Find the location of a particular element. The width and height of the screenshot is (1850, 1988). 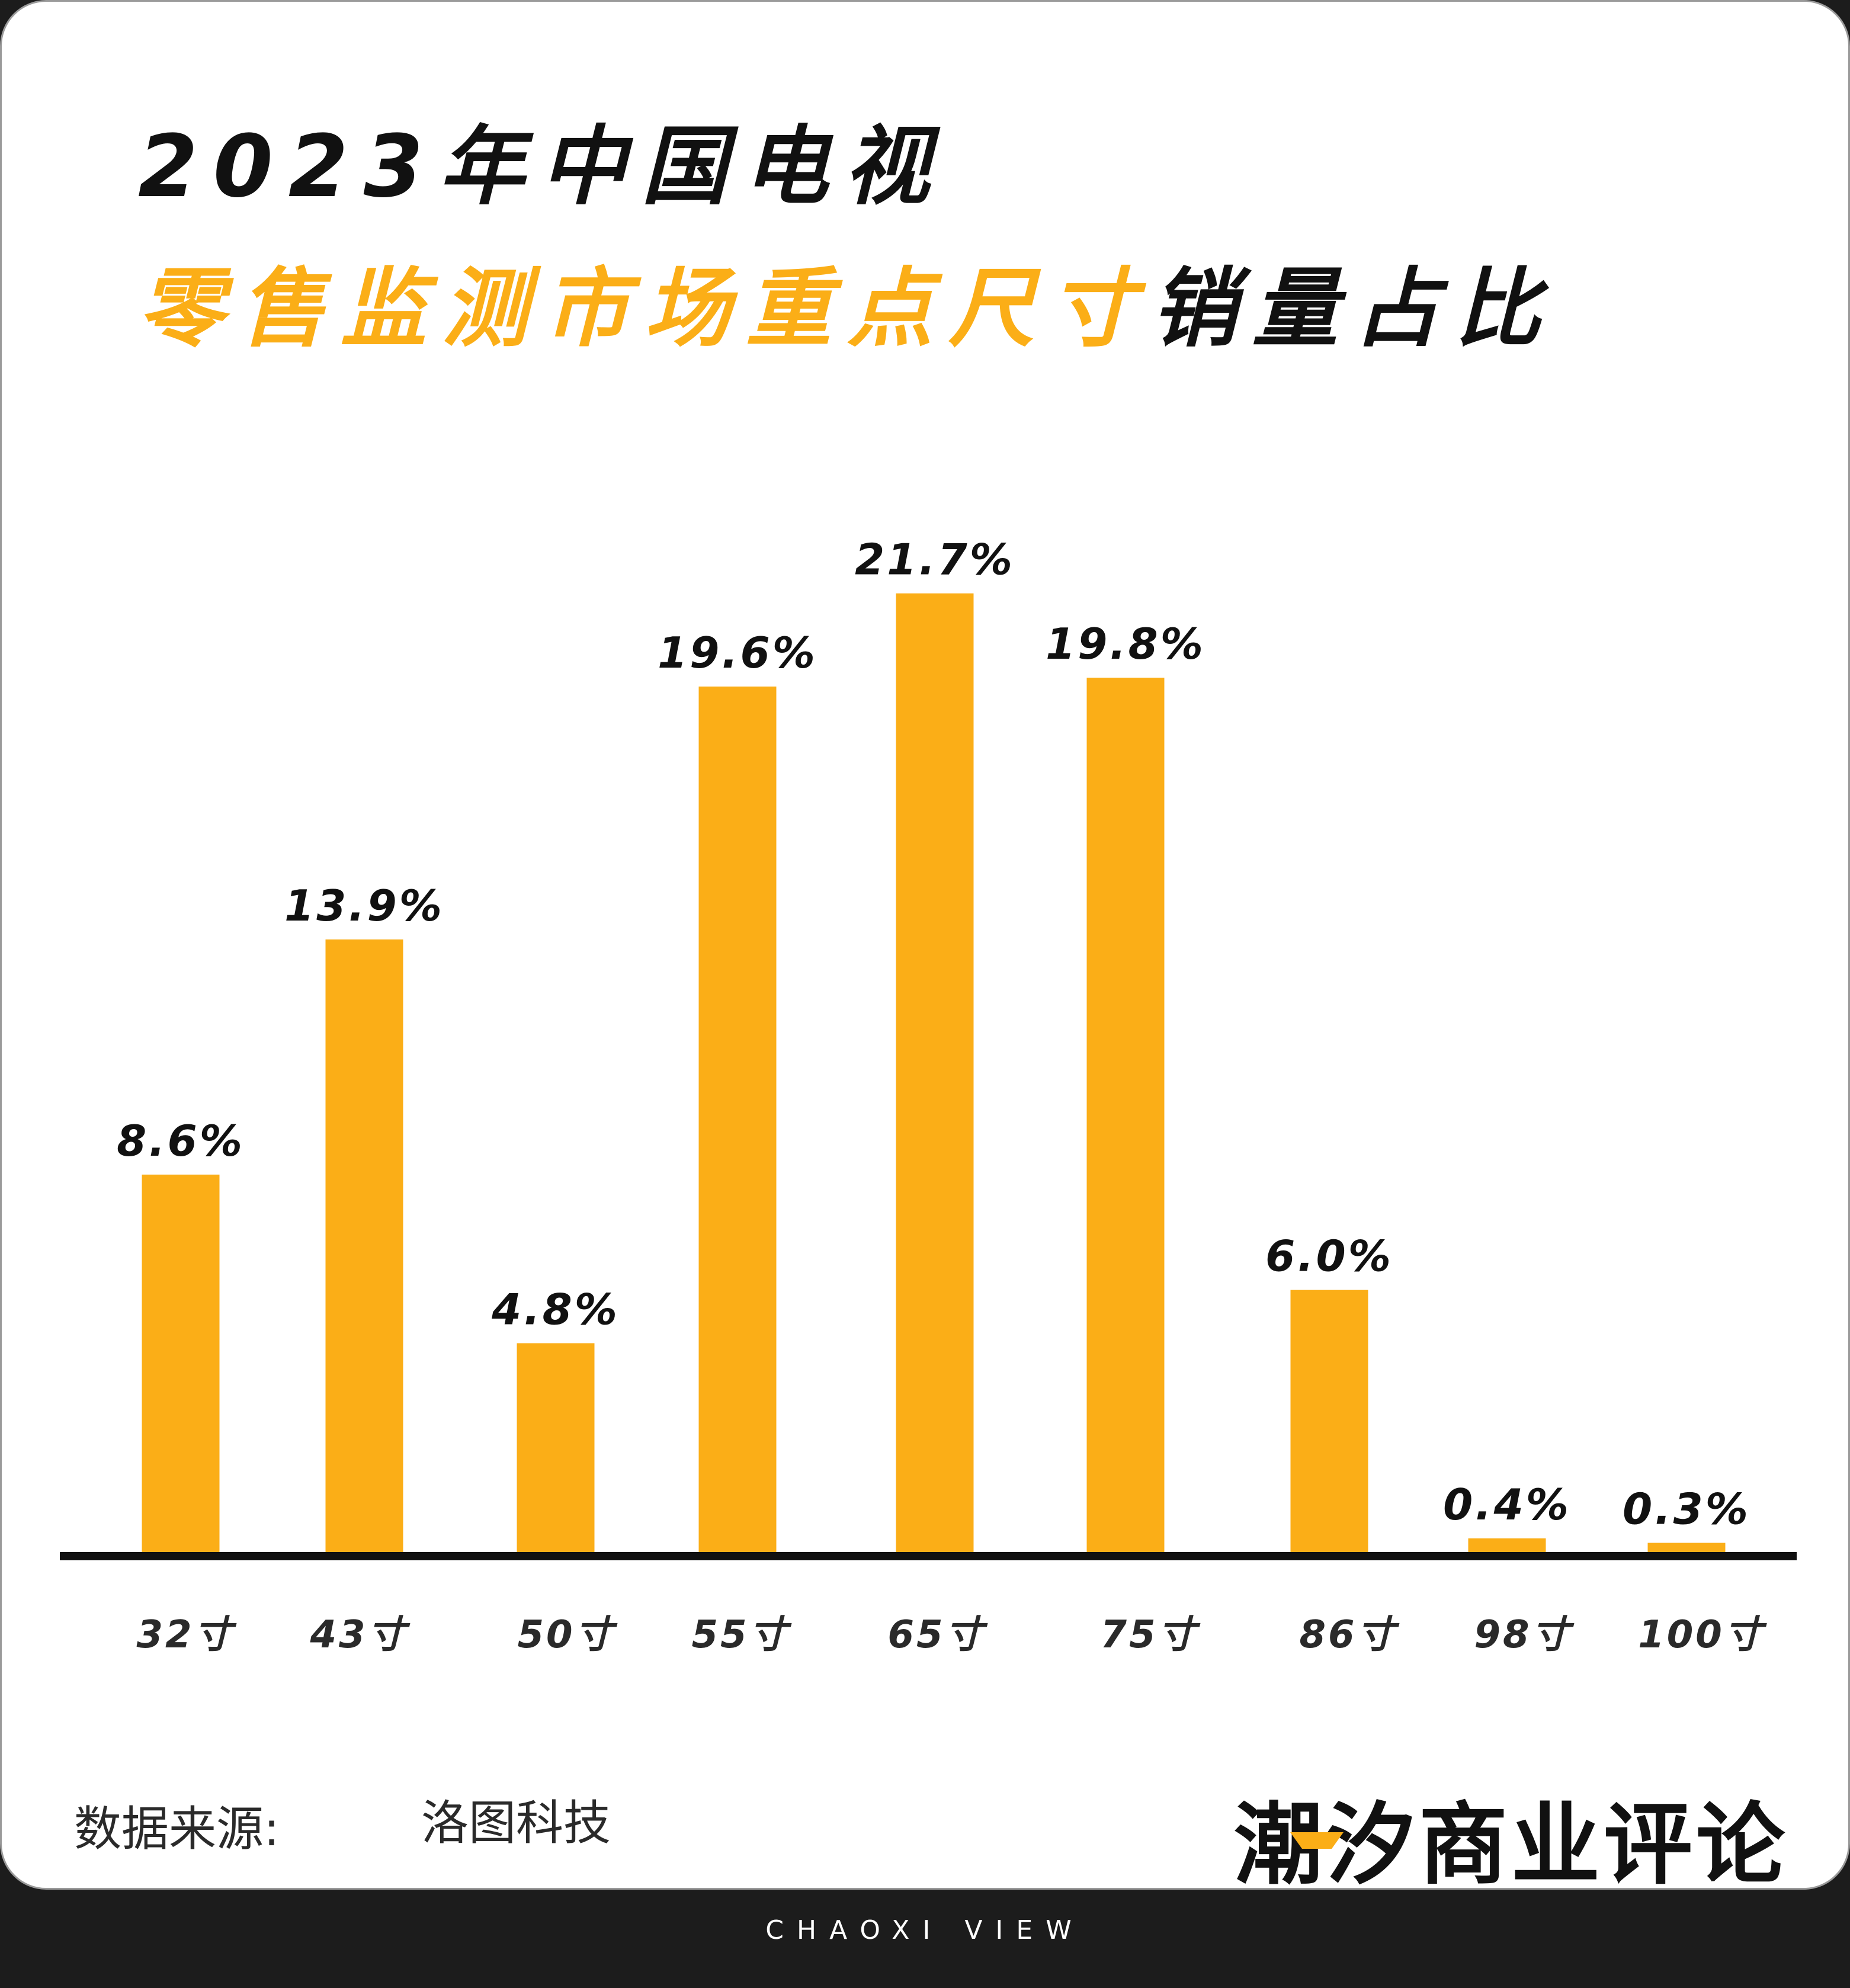

category-label-65寸: 65寸 is located at coordinates (938, 1635).